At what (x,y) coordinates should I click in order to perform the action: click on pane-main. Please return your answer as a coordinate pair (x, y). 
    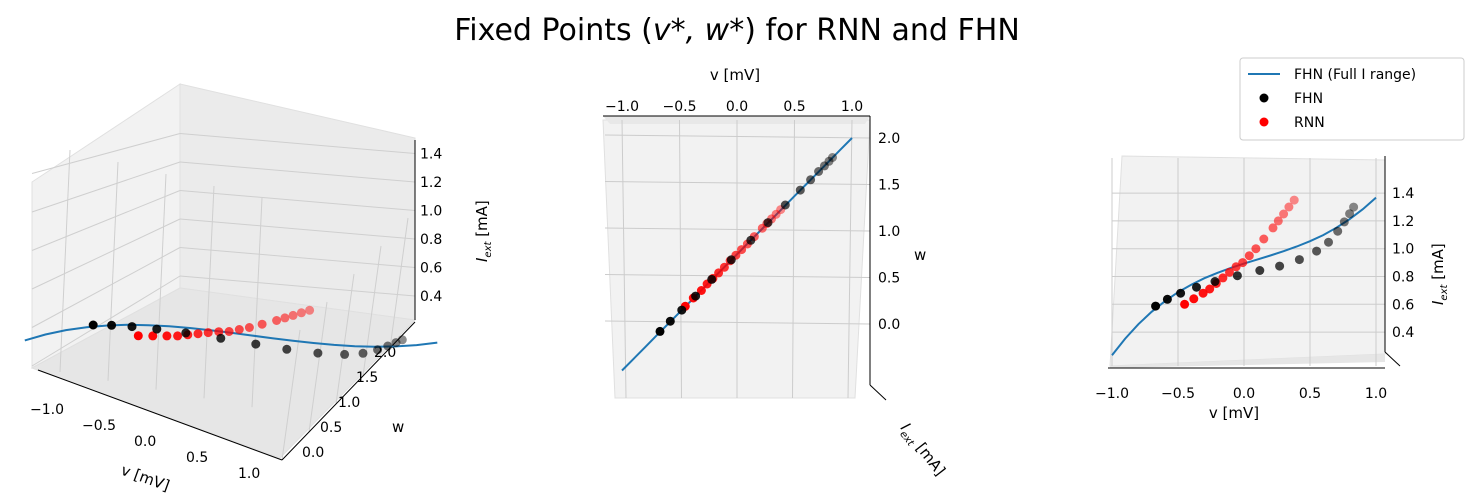
    Looking at the image, I should click on (1247, 261).